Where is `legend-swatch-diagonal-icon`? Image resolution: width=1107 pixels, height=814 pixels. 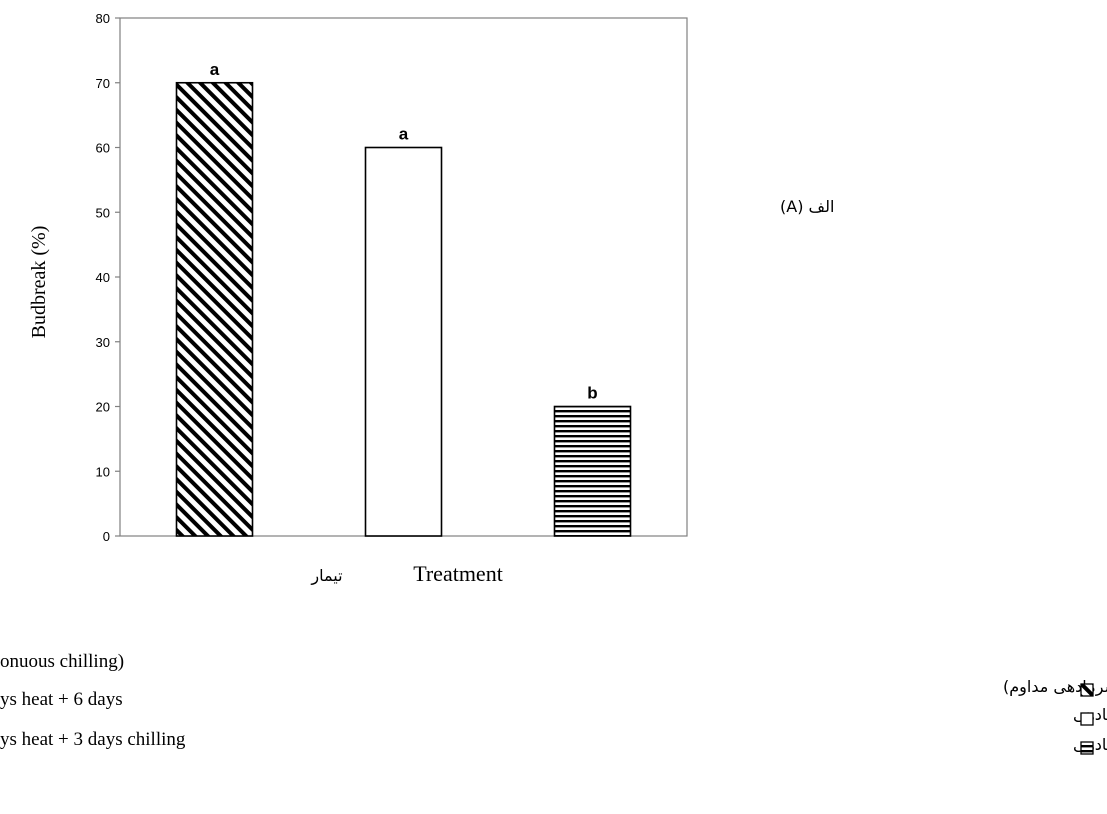
legend-swatch-diagonal-icon is located at coordinates (1087, 690).